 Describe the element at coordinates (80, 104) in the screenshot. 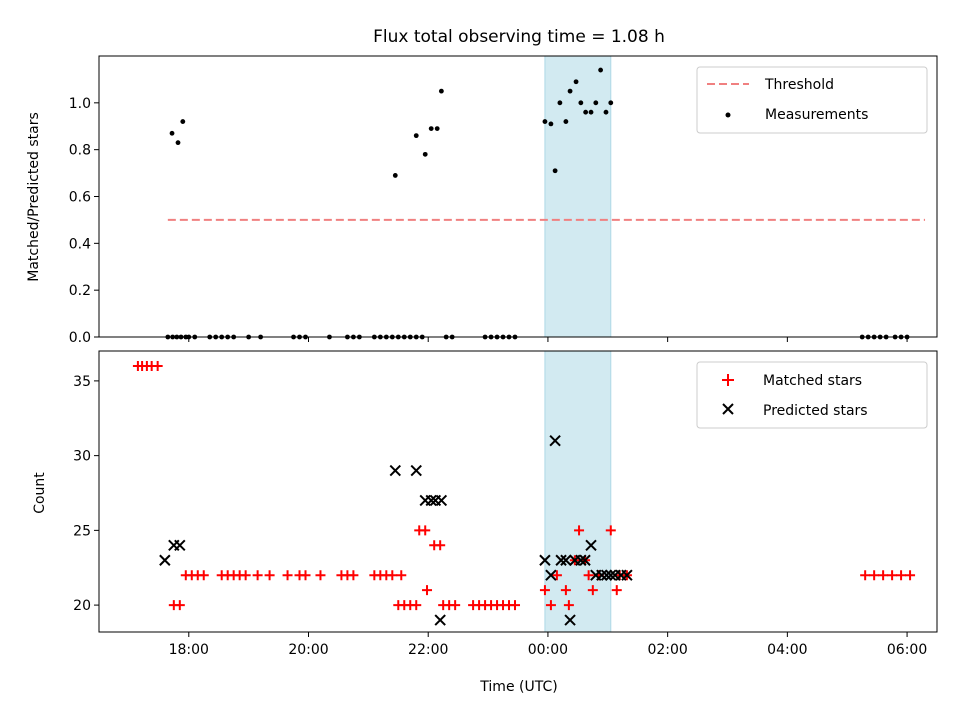

I see `y-tick-label: 1.0` at that location.